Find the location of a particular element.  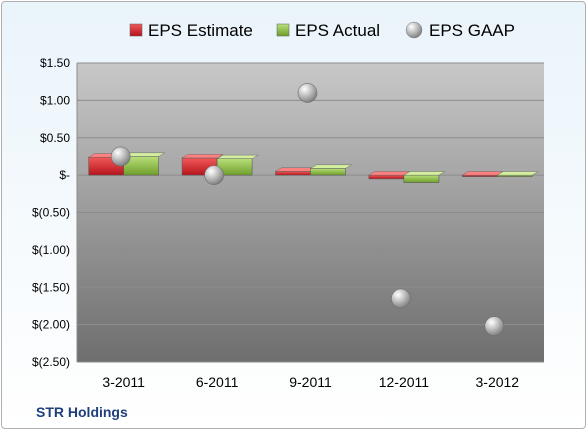

legend-label: EPS Estimate is located at coordinates (200, 30).